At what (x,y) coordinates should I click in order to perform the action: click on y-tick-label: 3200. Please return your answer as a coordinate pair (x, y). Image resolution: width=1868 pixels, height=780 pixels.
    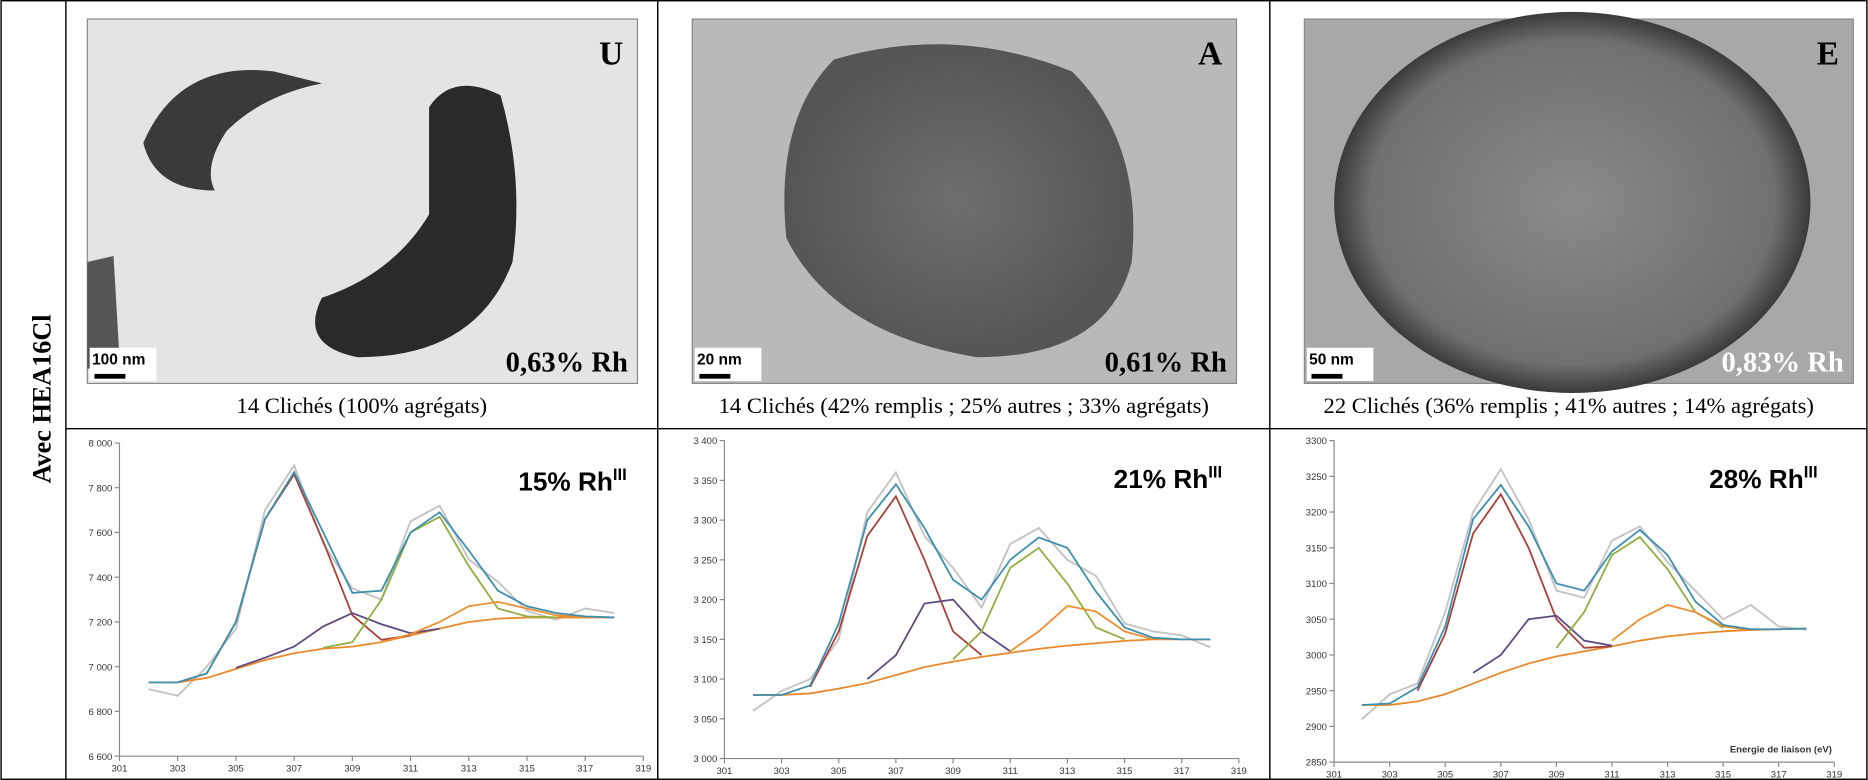
    Looking at the image, I should click on (1316, 513).